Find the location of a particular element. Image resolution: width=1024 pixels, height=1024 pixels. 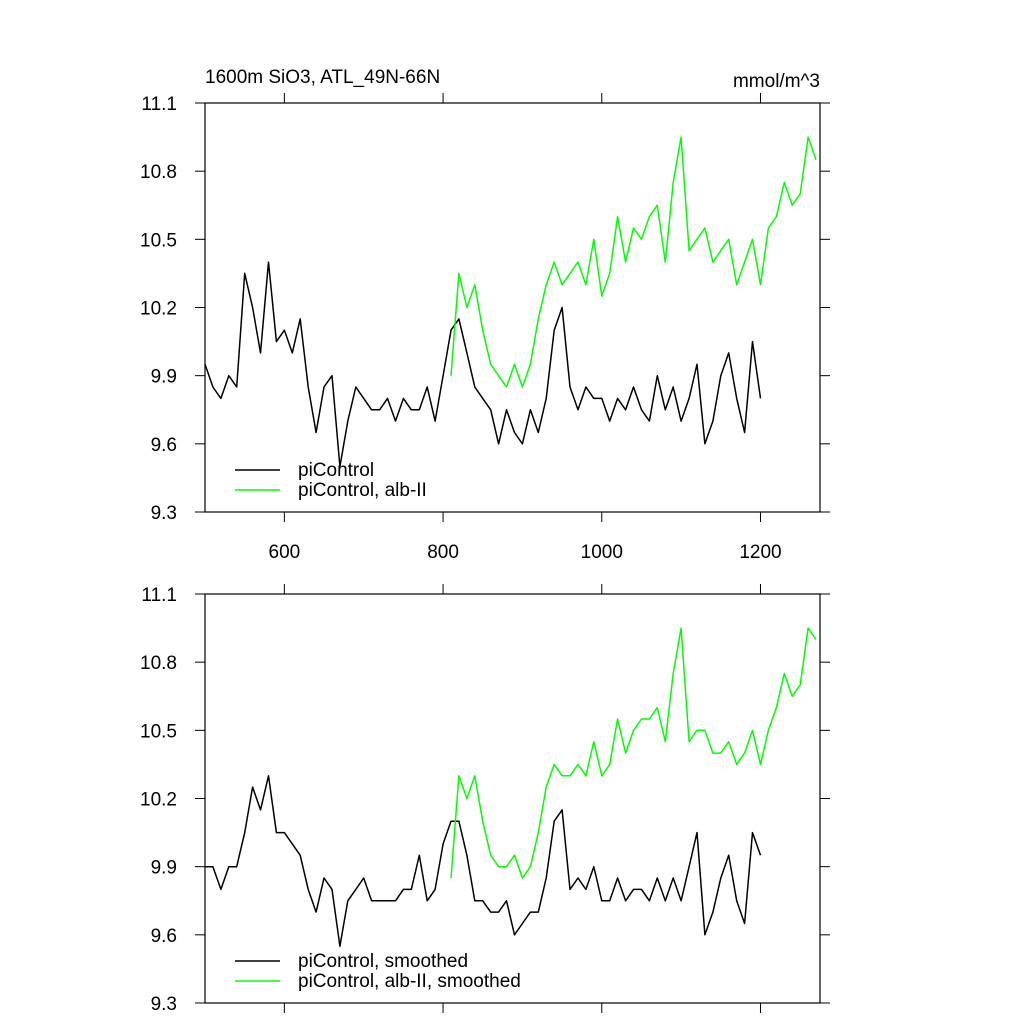

x-tick-label: 600 is located at coordinates (285, 552).